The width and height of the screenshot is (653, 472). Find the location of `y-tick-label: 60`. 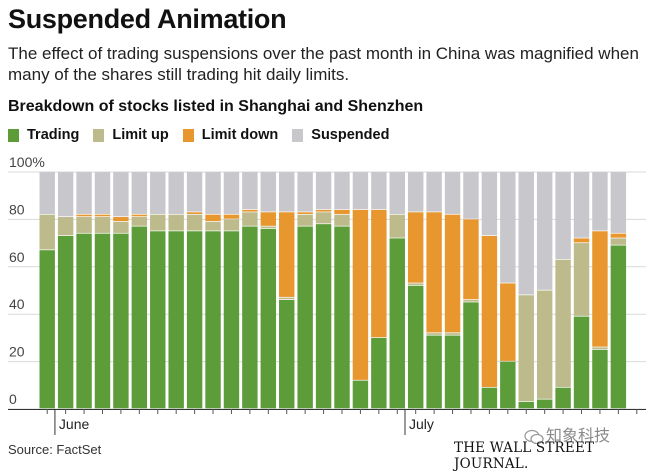

y-tick-label: 60 is located at coordinates (17, 257).